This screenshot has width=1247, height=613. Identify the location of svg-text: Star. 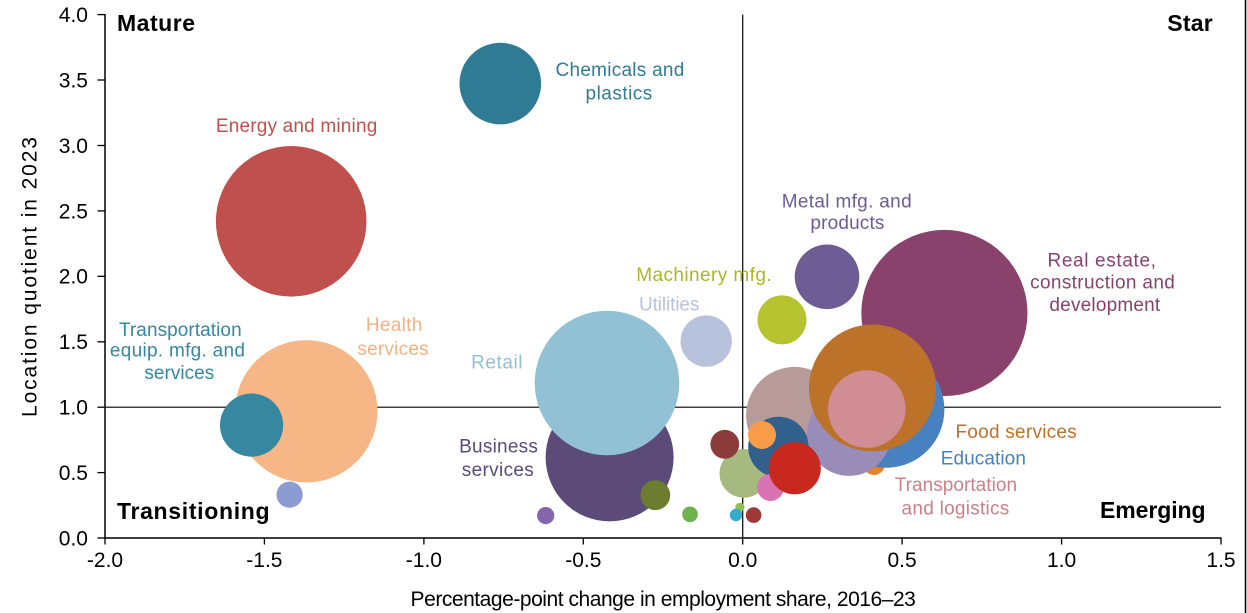
(1189, 23).